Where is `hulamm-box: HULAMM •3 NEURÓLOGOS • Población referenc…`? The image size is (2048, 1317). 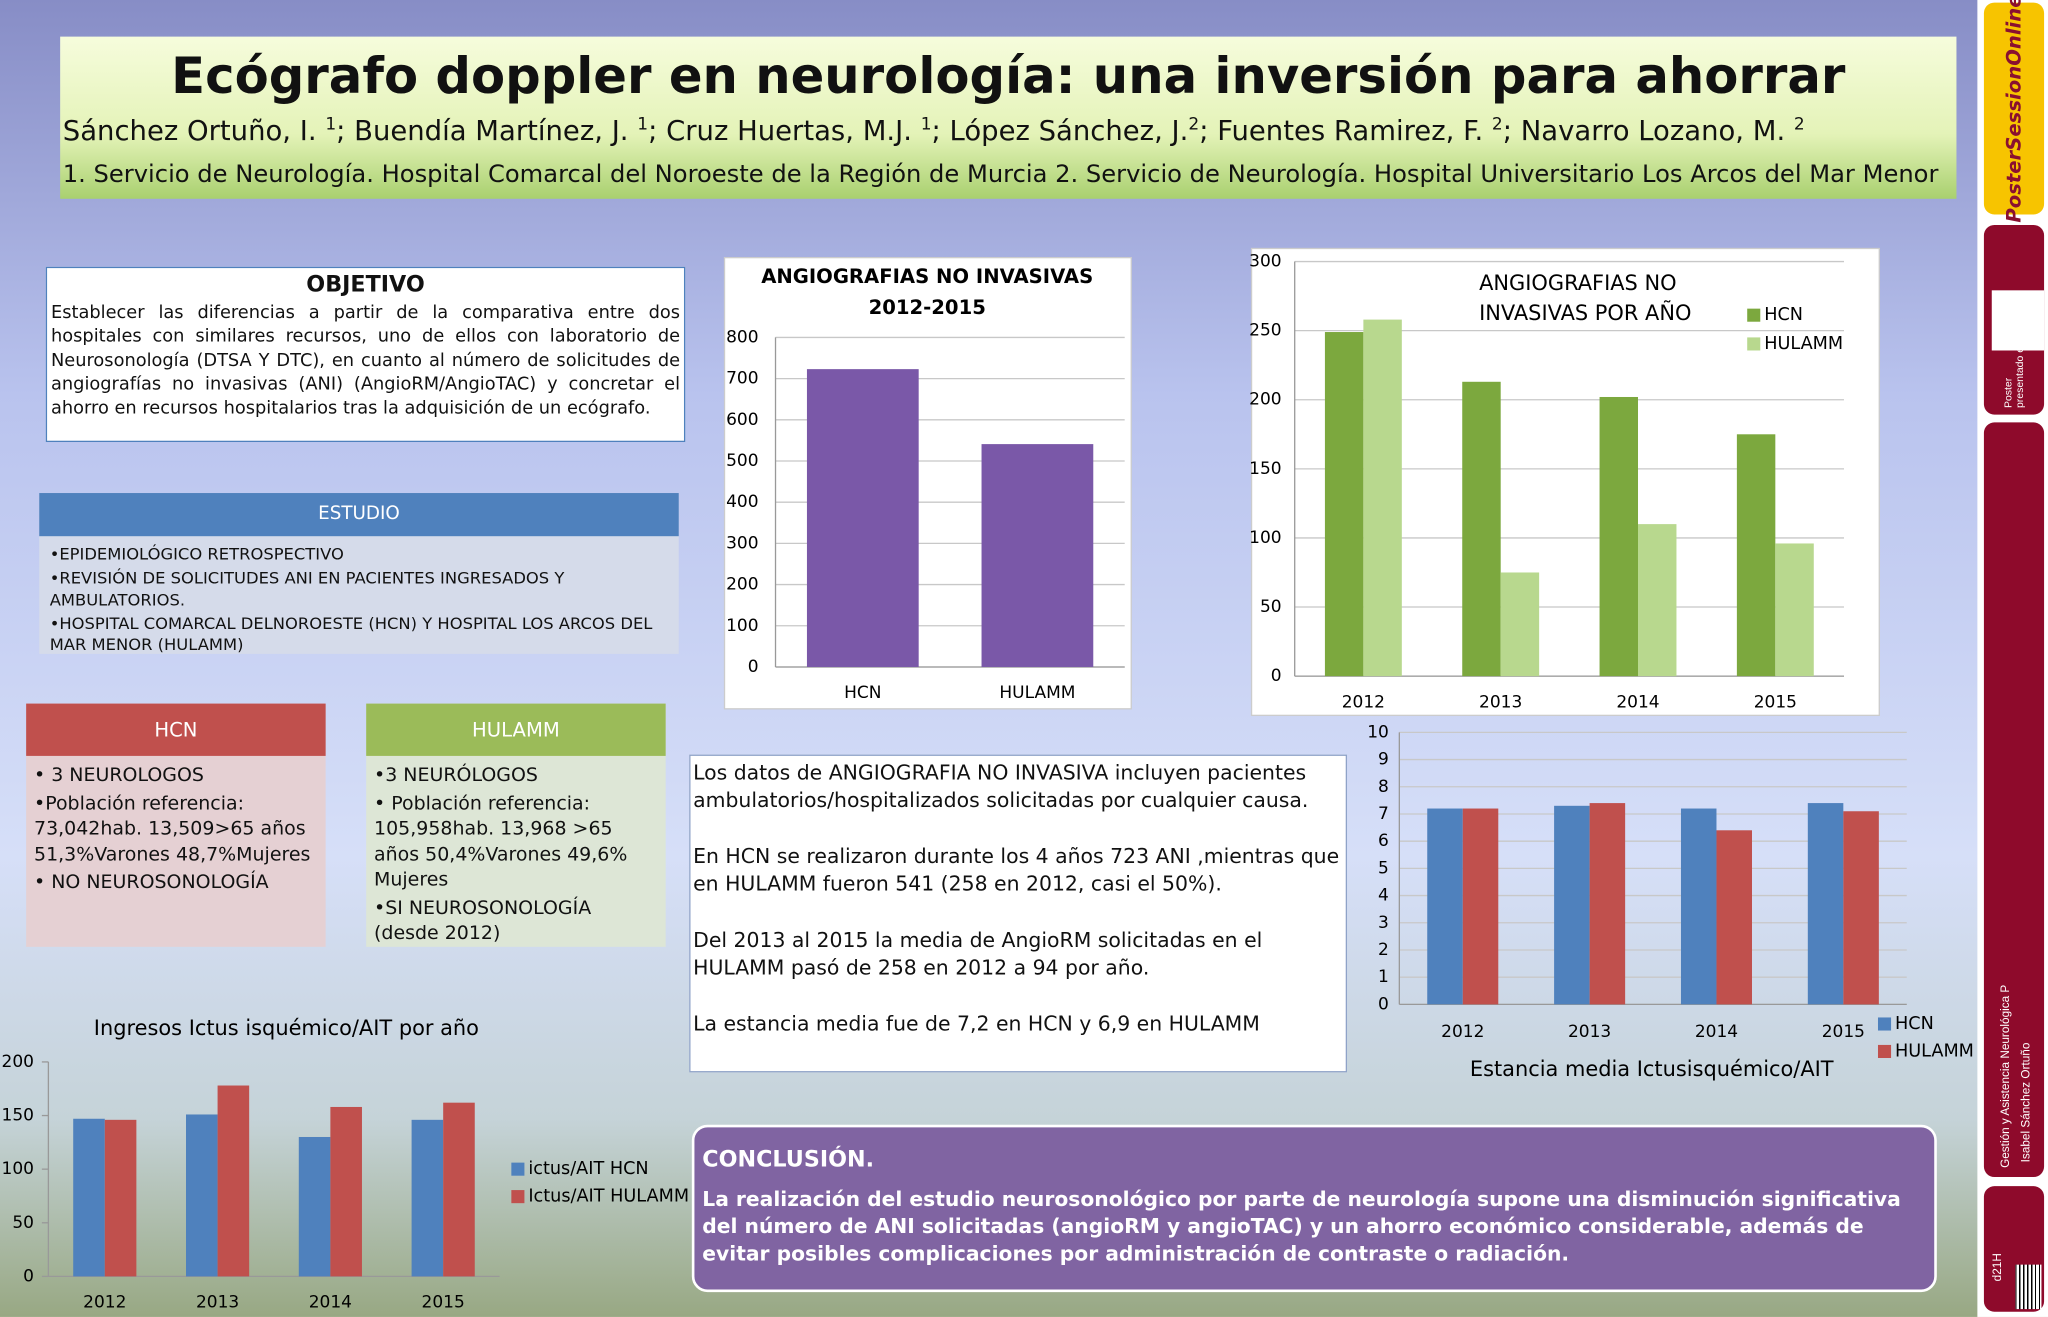
hulamm-box: HULAMM •3 NEURÓLOGOS • Población referenc… is located at coordinates (516, 825).